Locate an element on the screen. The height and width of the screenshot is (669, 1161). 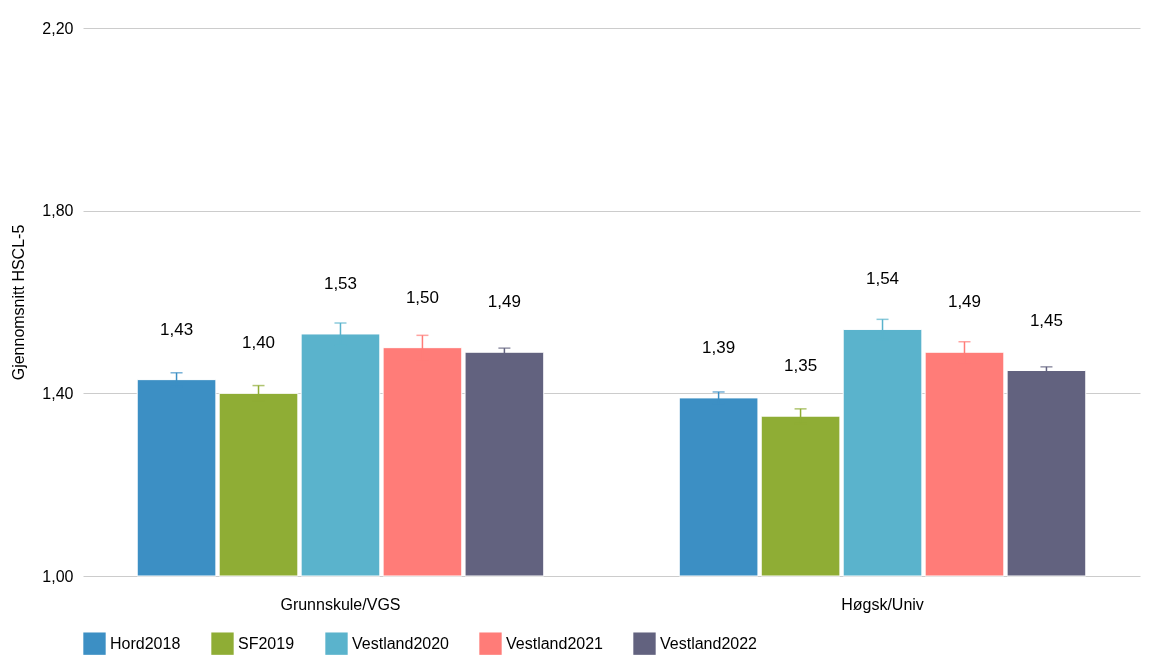
y-tick-label: 1,00 is located at coordinates (58, 576).